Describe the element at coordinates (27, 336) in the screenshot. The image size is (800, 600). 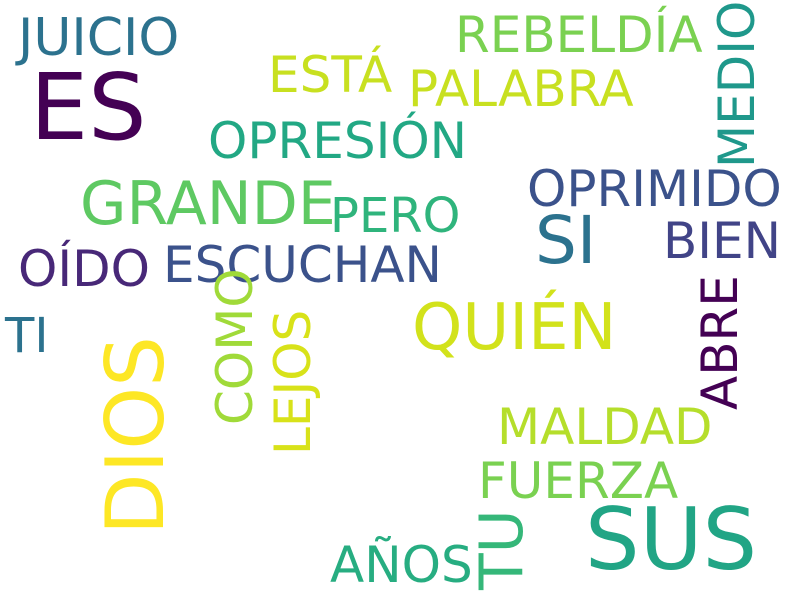
I see `word-ti: TI` at that location.